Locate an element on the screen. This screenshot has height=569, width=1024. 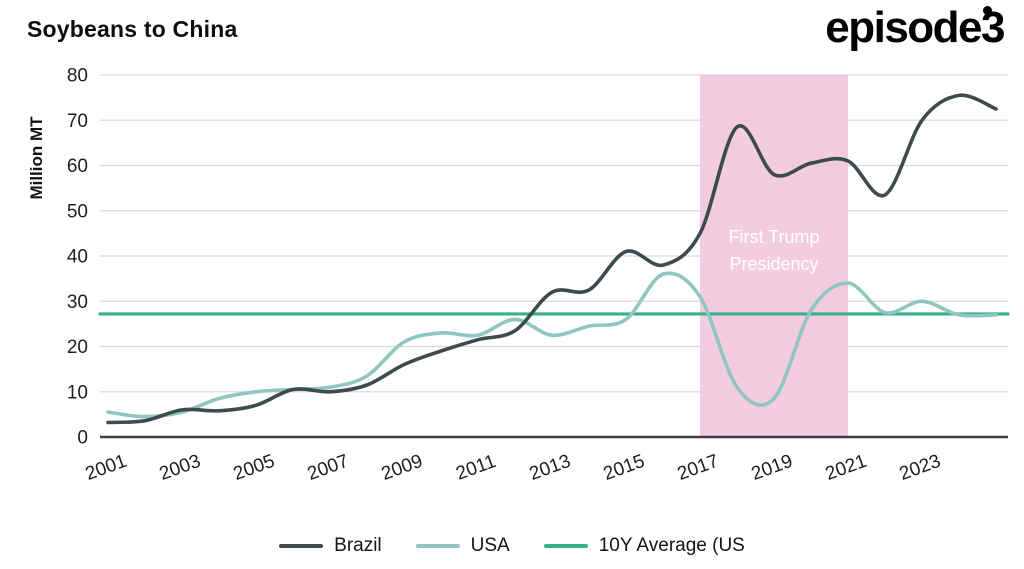
episode3-logo: episode3 is located at coordinates (915, 28).